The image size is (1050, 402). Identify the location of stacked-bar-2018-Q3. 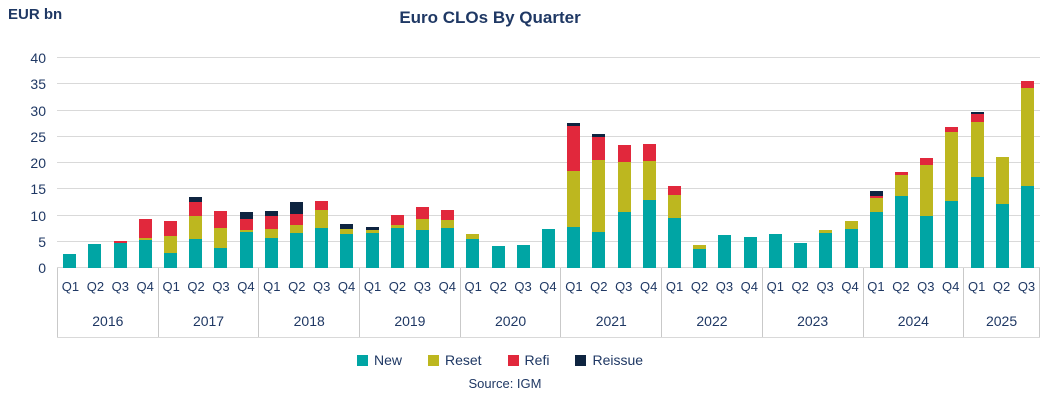
(322, 234).